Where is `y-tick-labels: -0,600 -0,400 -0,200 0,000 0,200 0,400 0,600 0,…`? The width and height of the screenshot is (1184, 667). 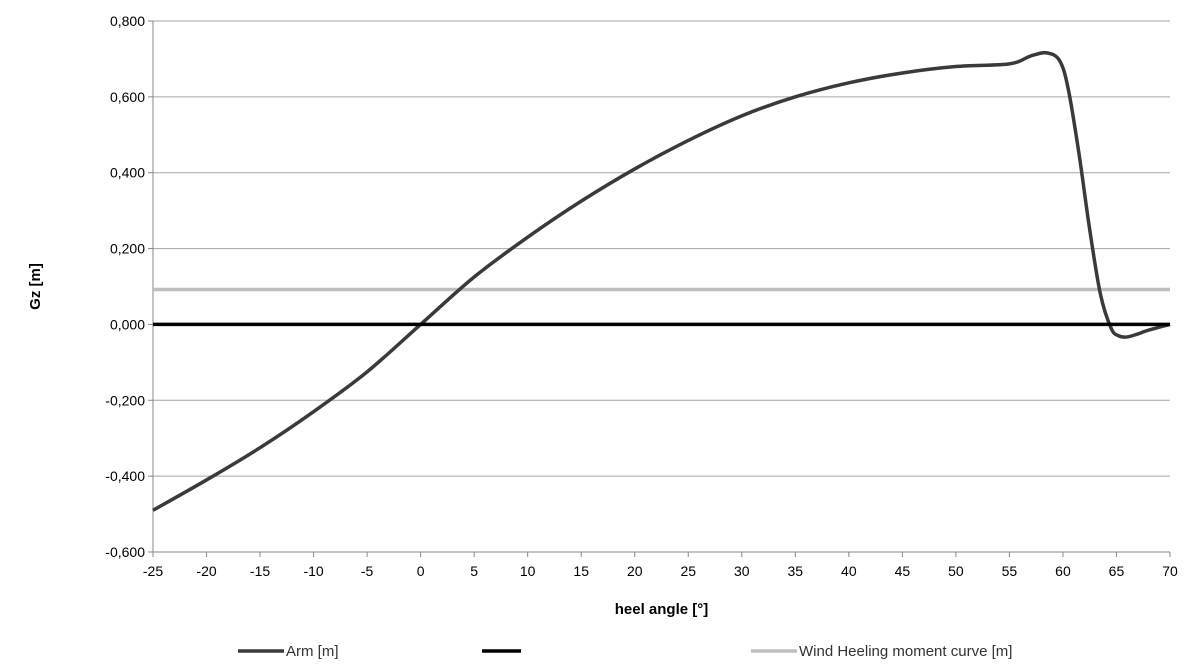
y-tick-labels: -0,600 -0,400 -0,200 0,000 0,200 0,400 0,600 0,… is located at coordinates (125, 286).